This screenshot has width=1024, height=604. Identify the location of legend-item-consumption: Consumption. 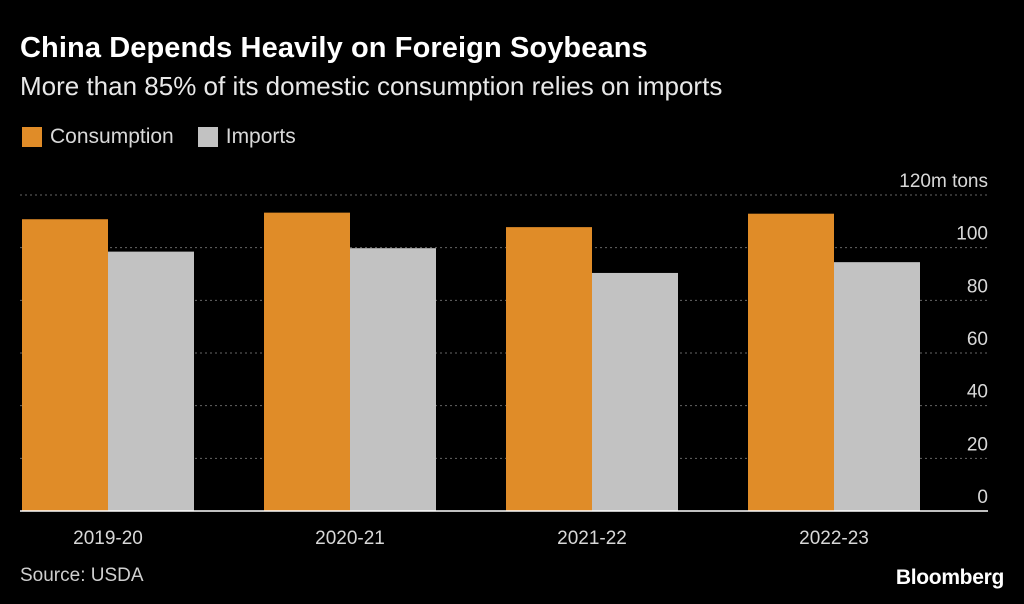
(98, 137).